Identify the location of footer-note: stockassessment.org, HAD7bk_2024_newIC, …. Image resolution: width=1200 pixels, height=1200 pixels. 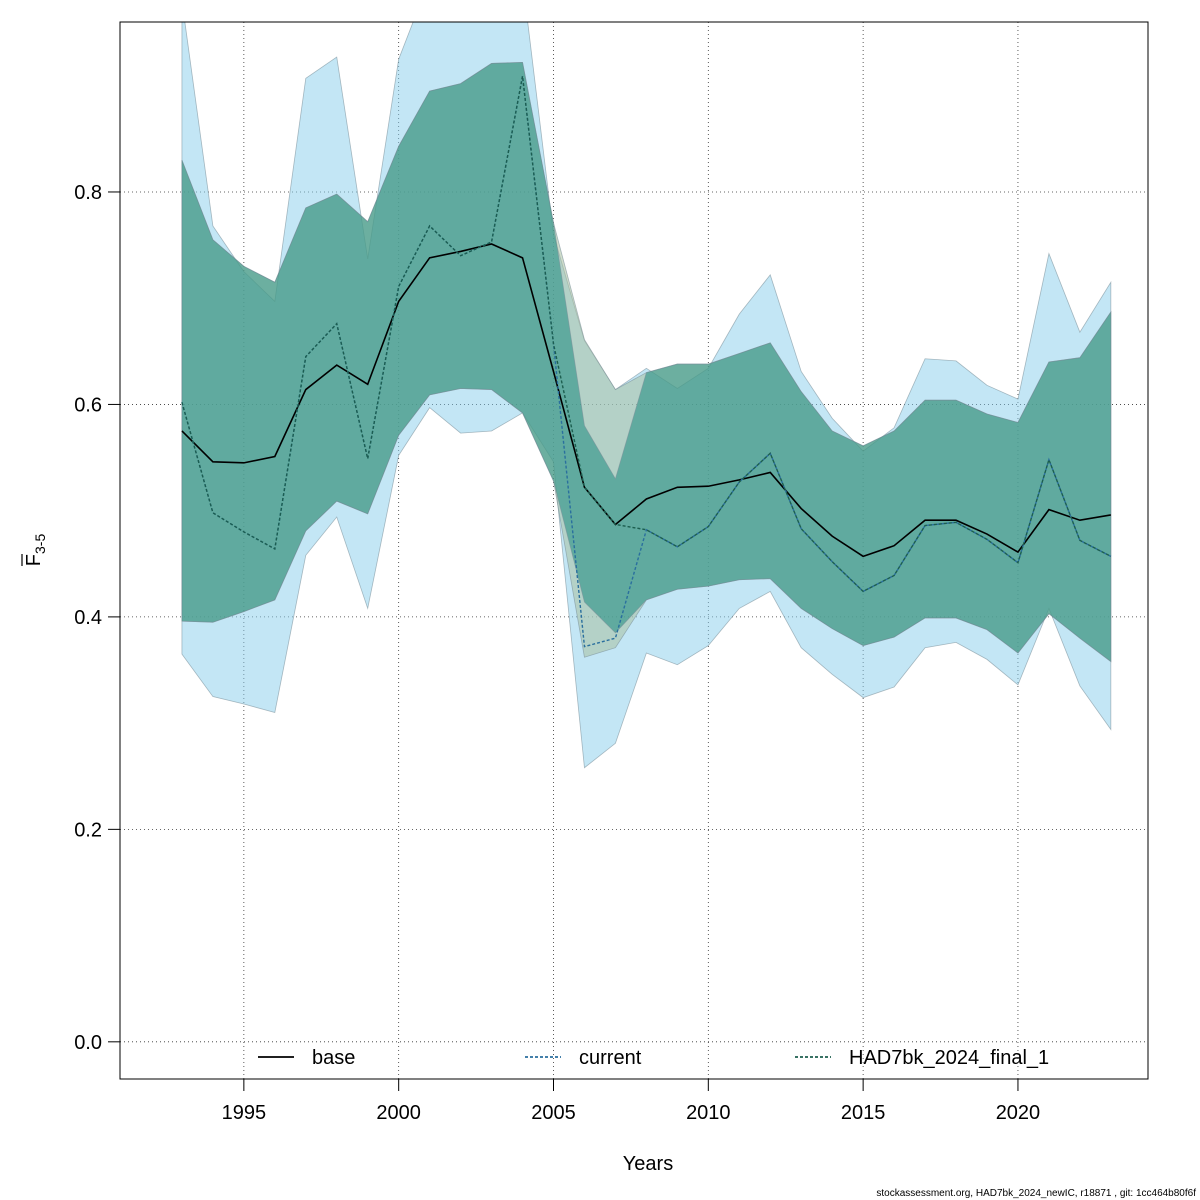
(1036, 1193).